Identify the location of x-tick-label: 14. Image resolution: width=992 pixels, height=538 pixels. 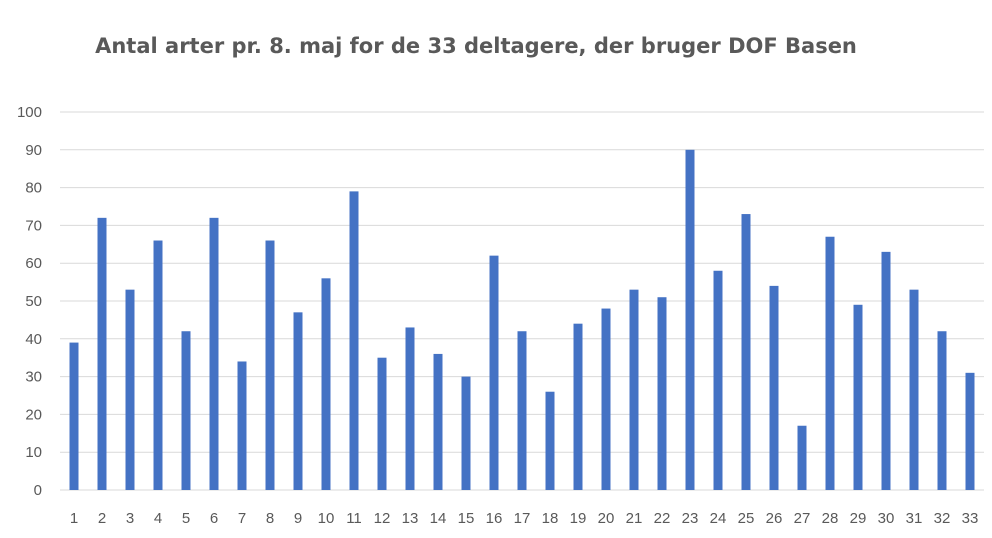
(438, 518).